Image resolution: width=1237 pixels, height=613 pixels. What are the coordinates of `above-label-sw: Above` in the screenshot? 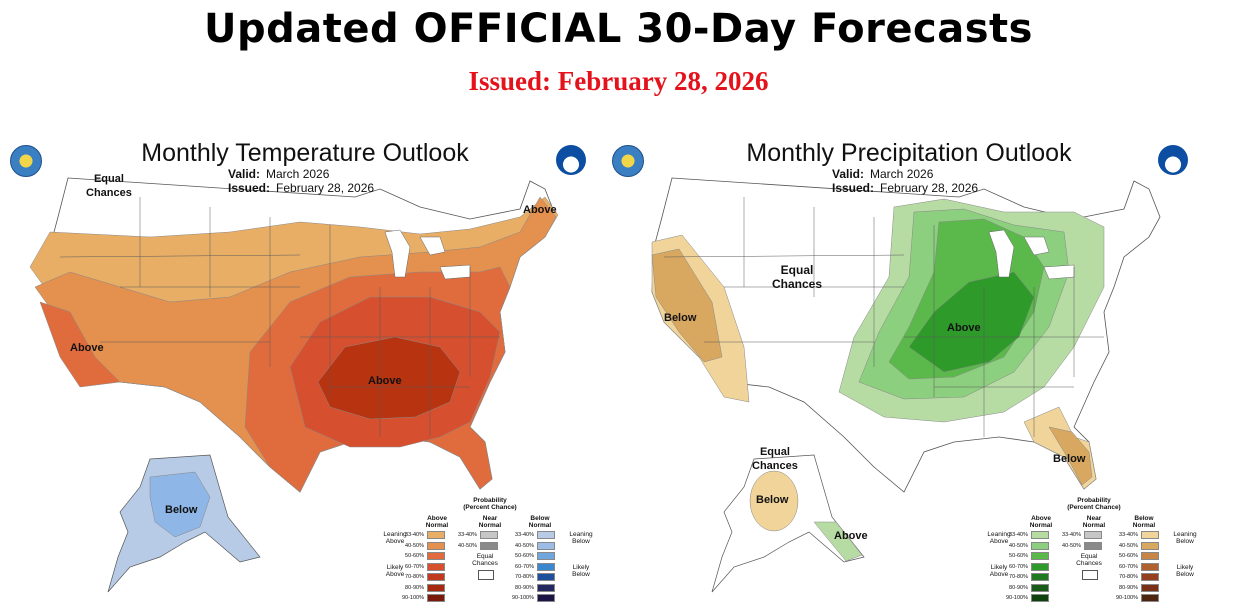 It's located at (87, 348).